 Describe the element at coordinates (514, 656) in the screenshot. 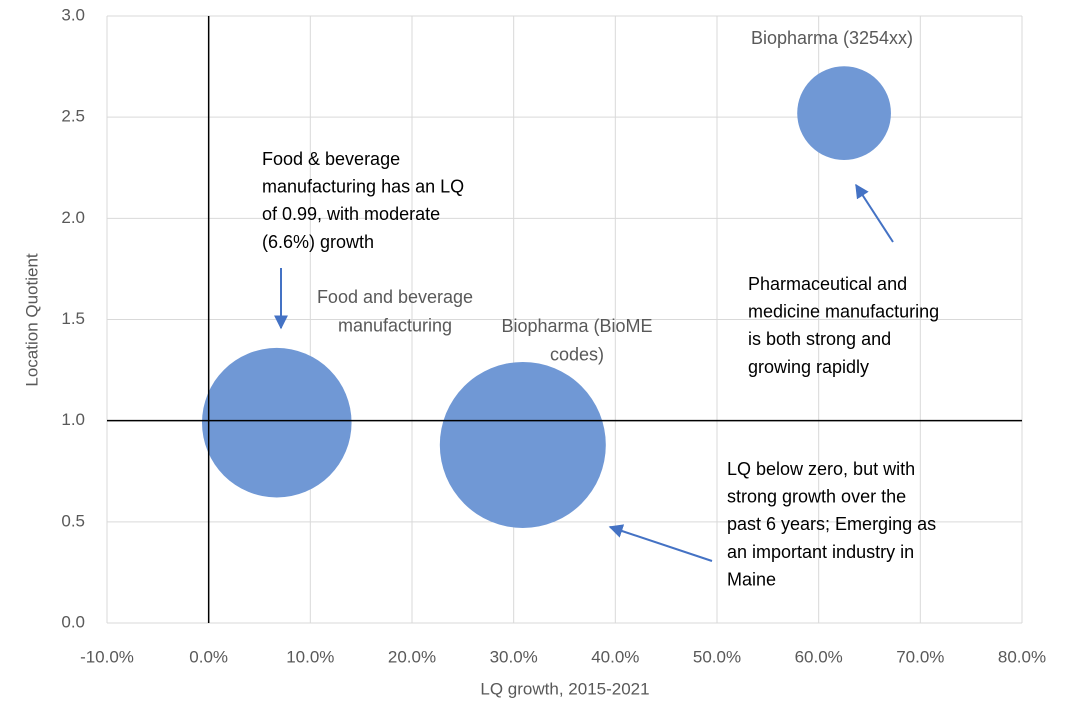

I see `x-tick-label: 30.0%` at that location.